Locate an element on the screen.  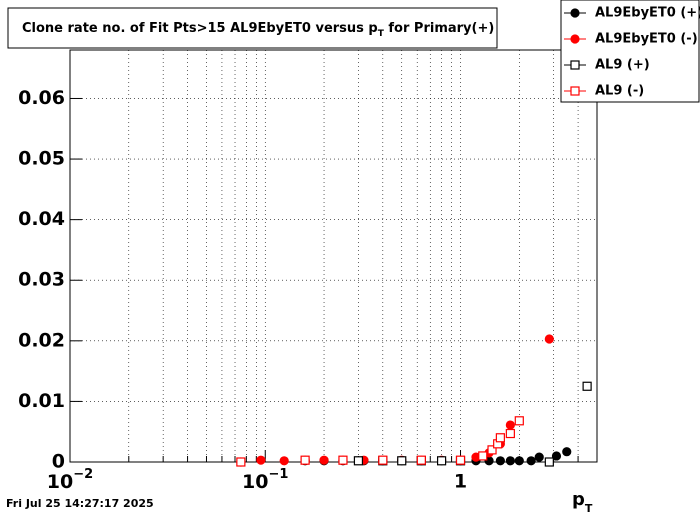
title-box is located at coordinates (252, 28).